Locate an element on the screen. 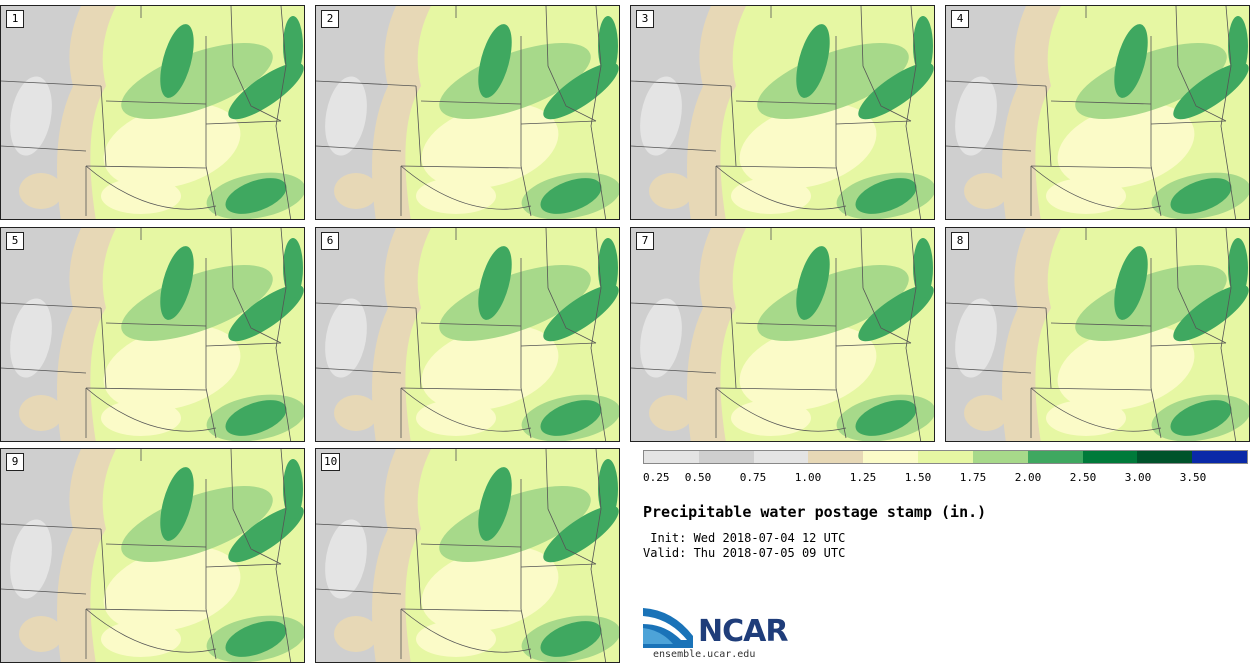  member-panel-8: 8 is located at coordinates (1097, 334).